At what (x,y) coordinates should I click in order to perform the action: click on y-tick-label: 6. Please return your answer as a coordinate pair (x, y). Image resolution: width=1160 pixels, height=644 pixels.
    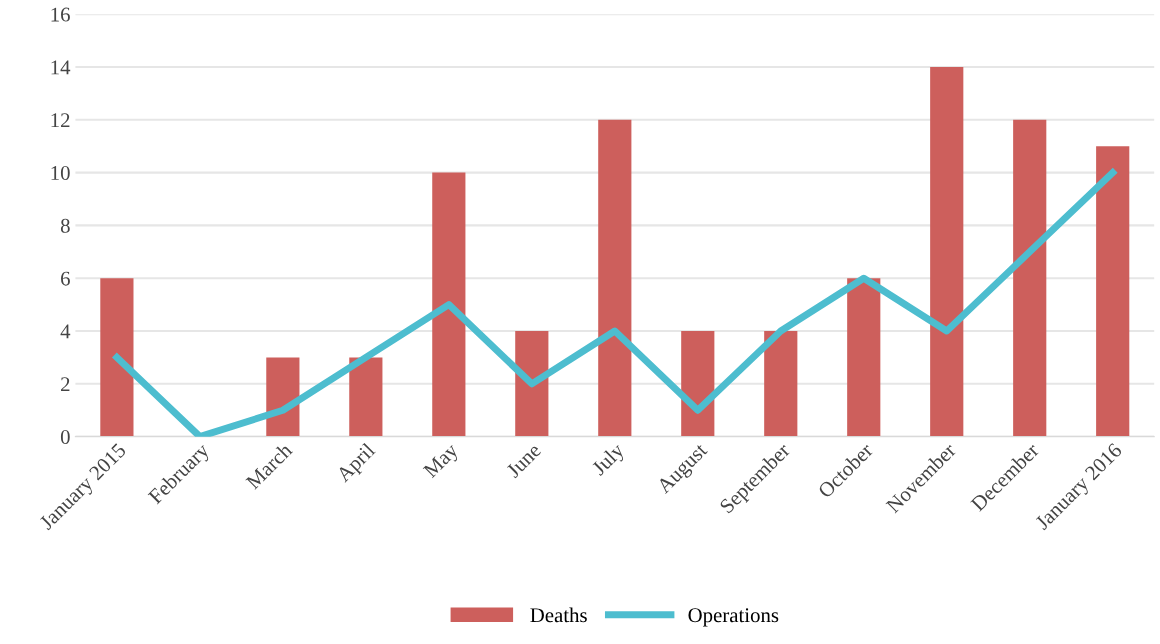
    Looking at the image, I should click on (65, 278).